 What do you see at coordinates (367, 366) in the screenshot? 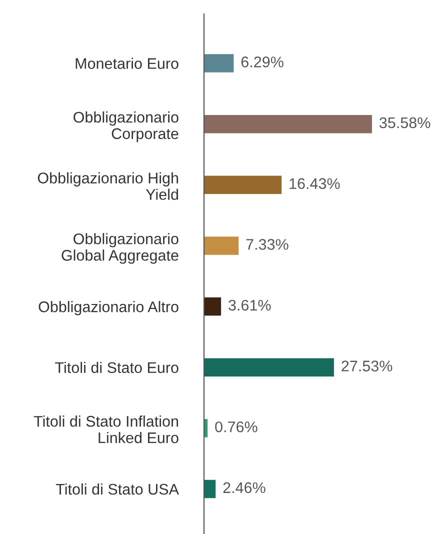
I see `data-label: 27.53%` at bounding box center [367, 366].